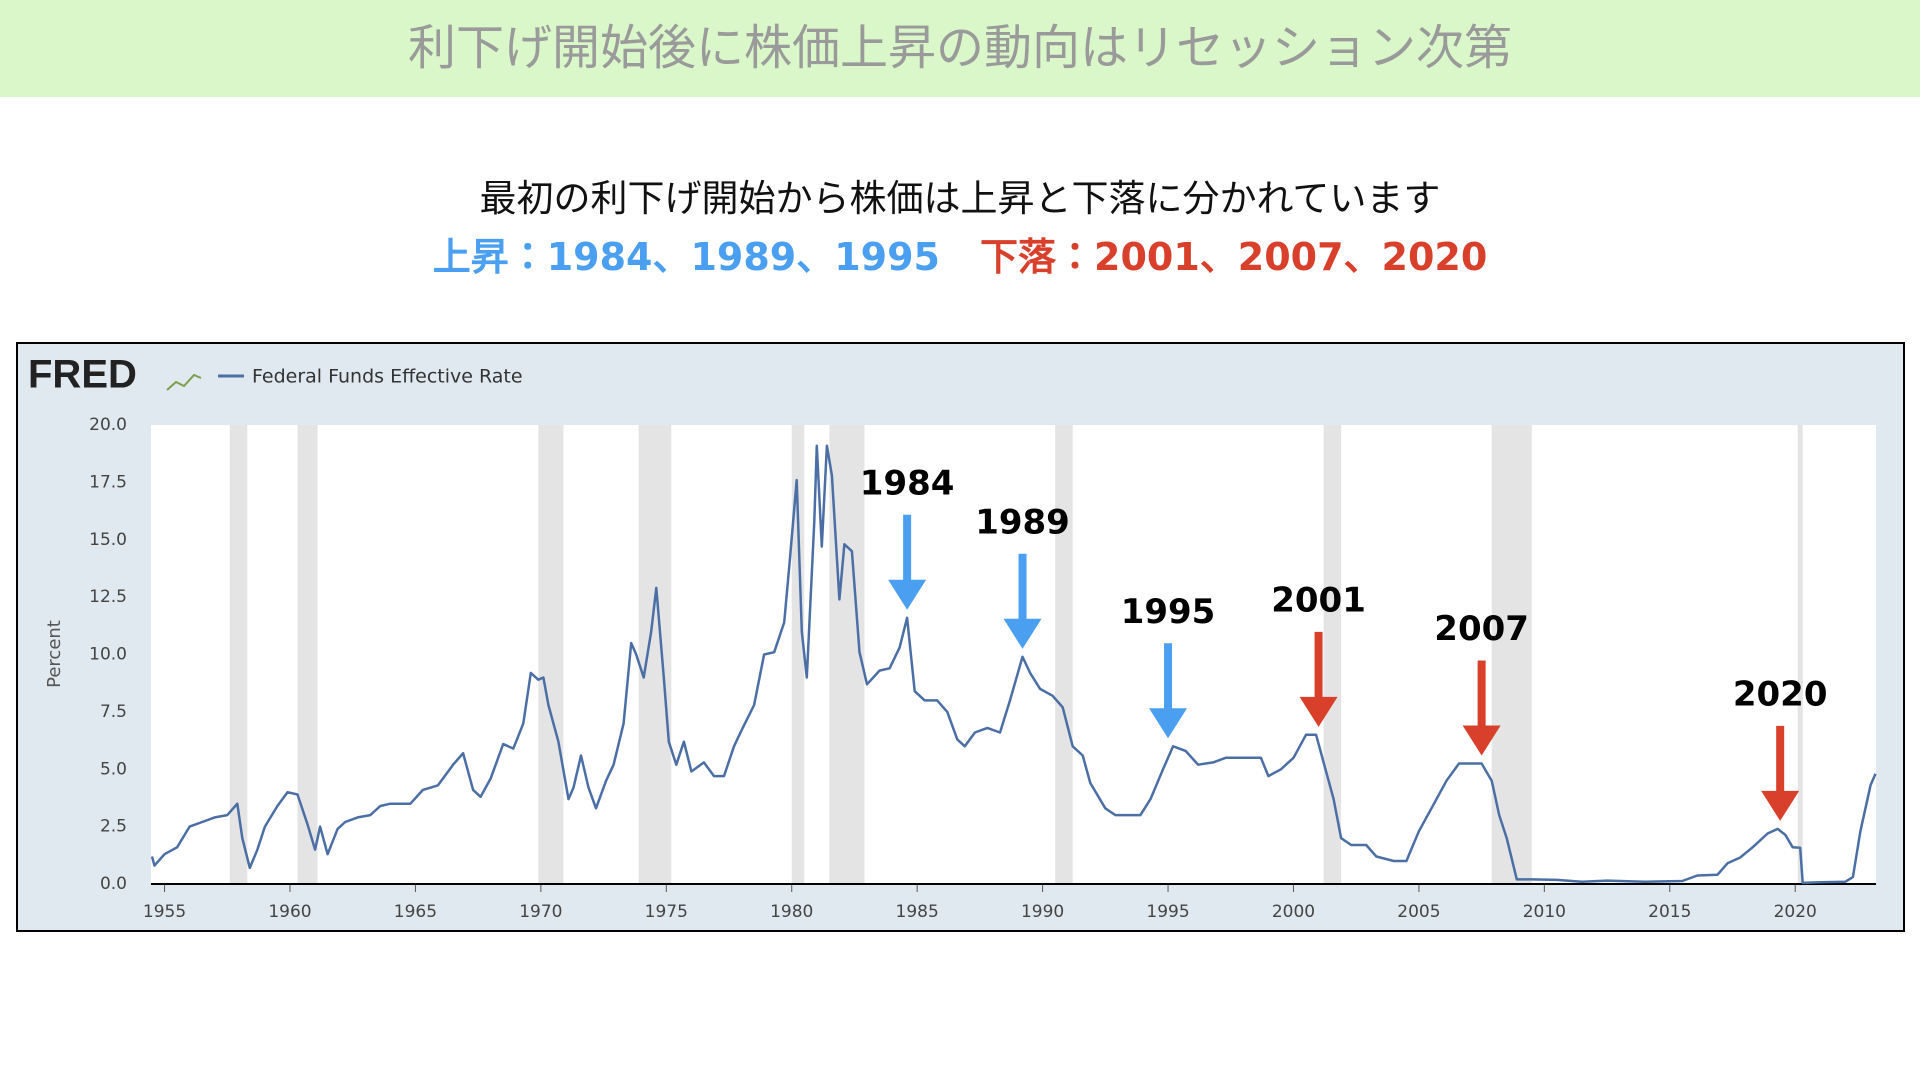 The height and width of the screenshot is (1080, 1920). What do you see at coordinates (108, 425) in the screenshot?
I see `y-tick-label: 20.0` at bounding box center [108, 425].